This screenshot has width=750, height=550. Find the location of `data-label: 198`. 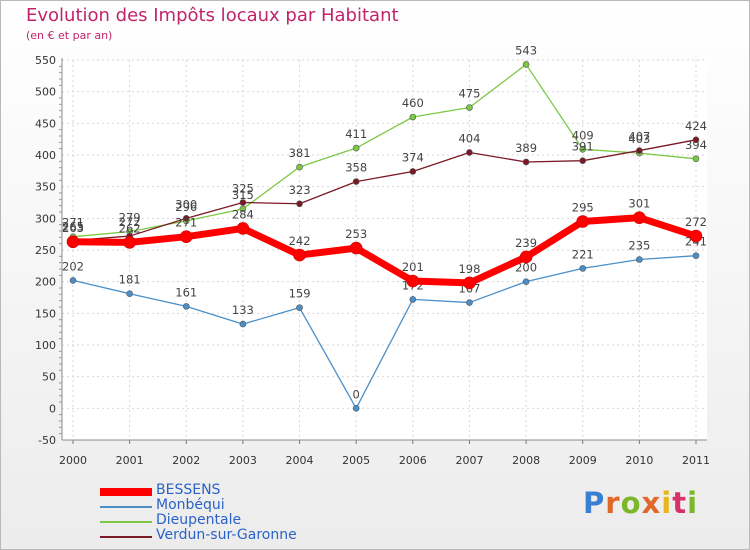

data-label: 198 is located at coordinates (469, 269).